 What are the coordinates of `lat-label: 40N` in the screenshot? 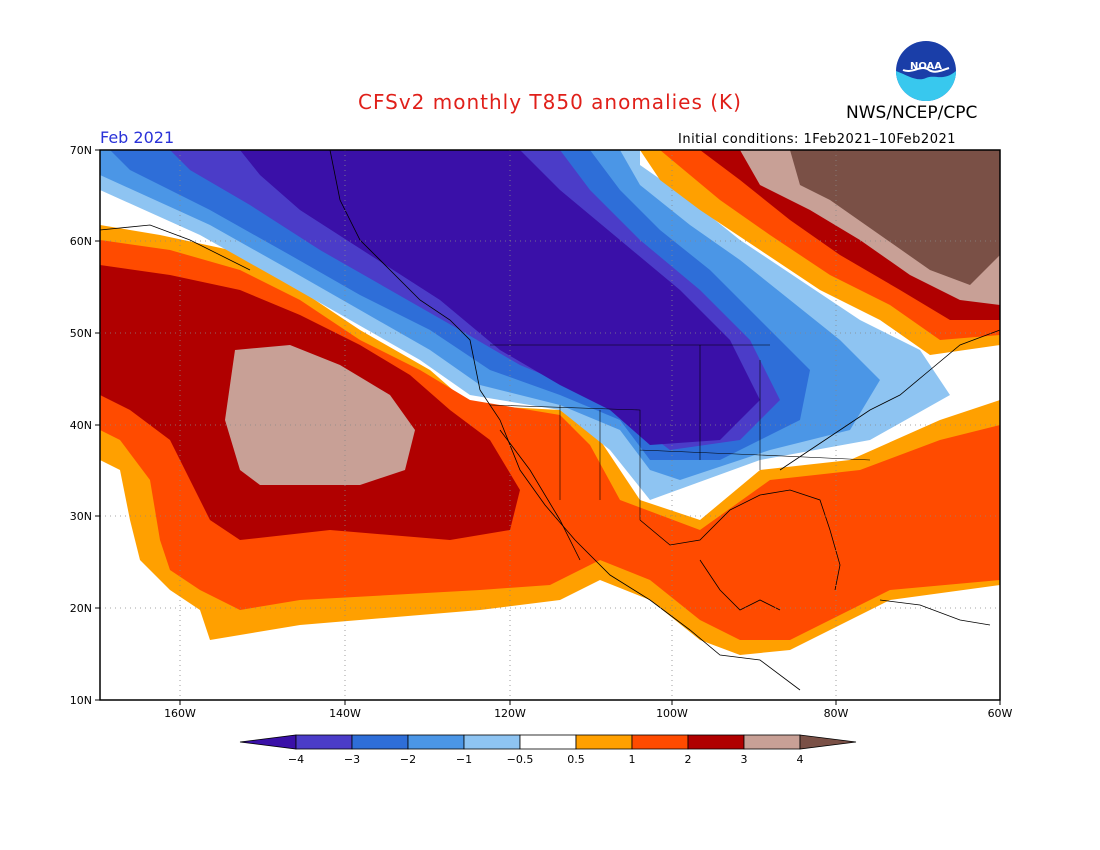 It's located at (81, 425).